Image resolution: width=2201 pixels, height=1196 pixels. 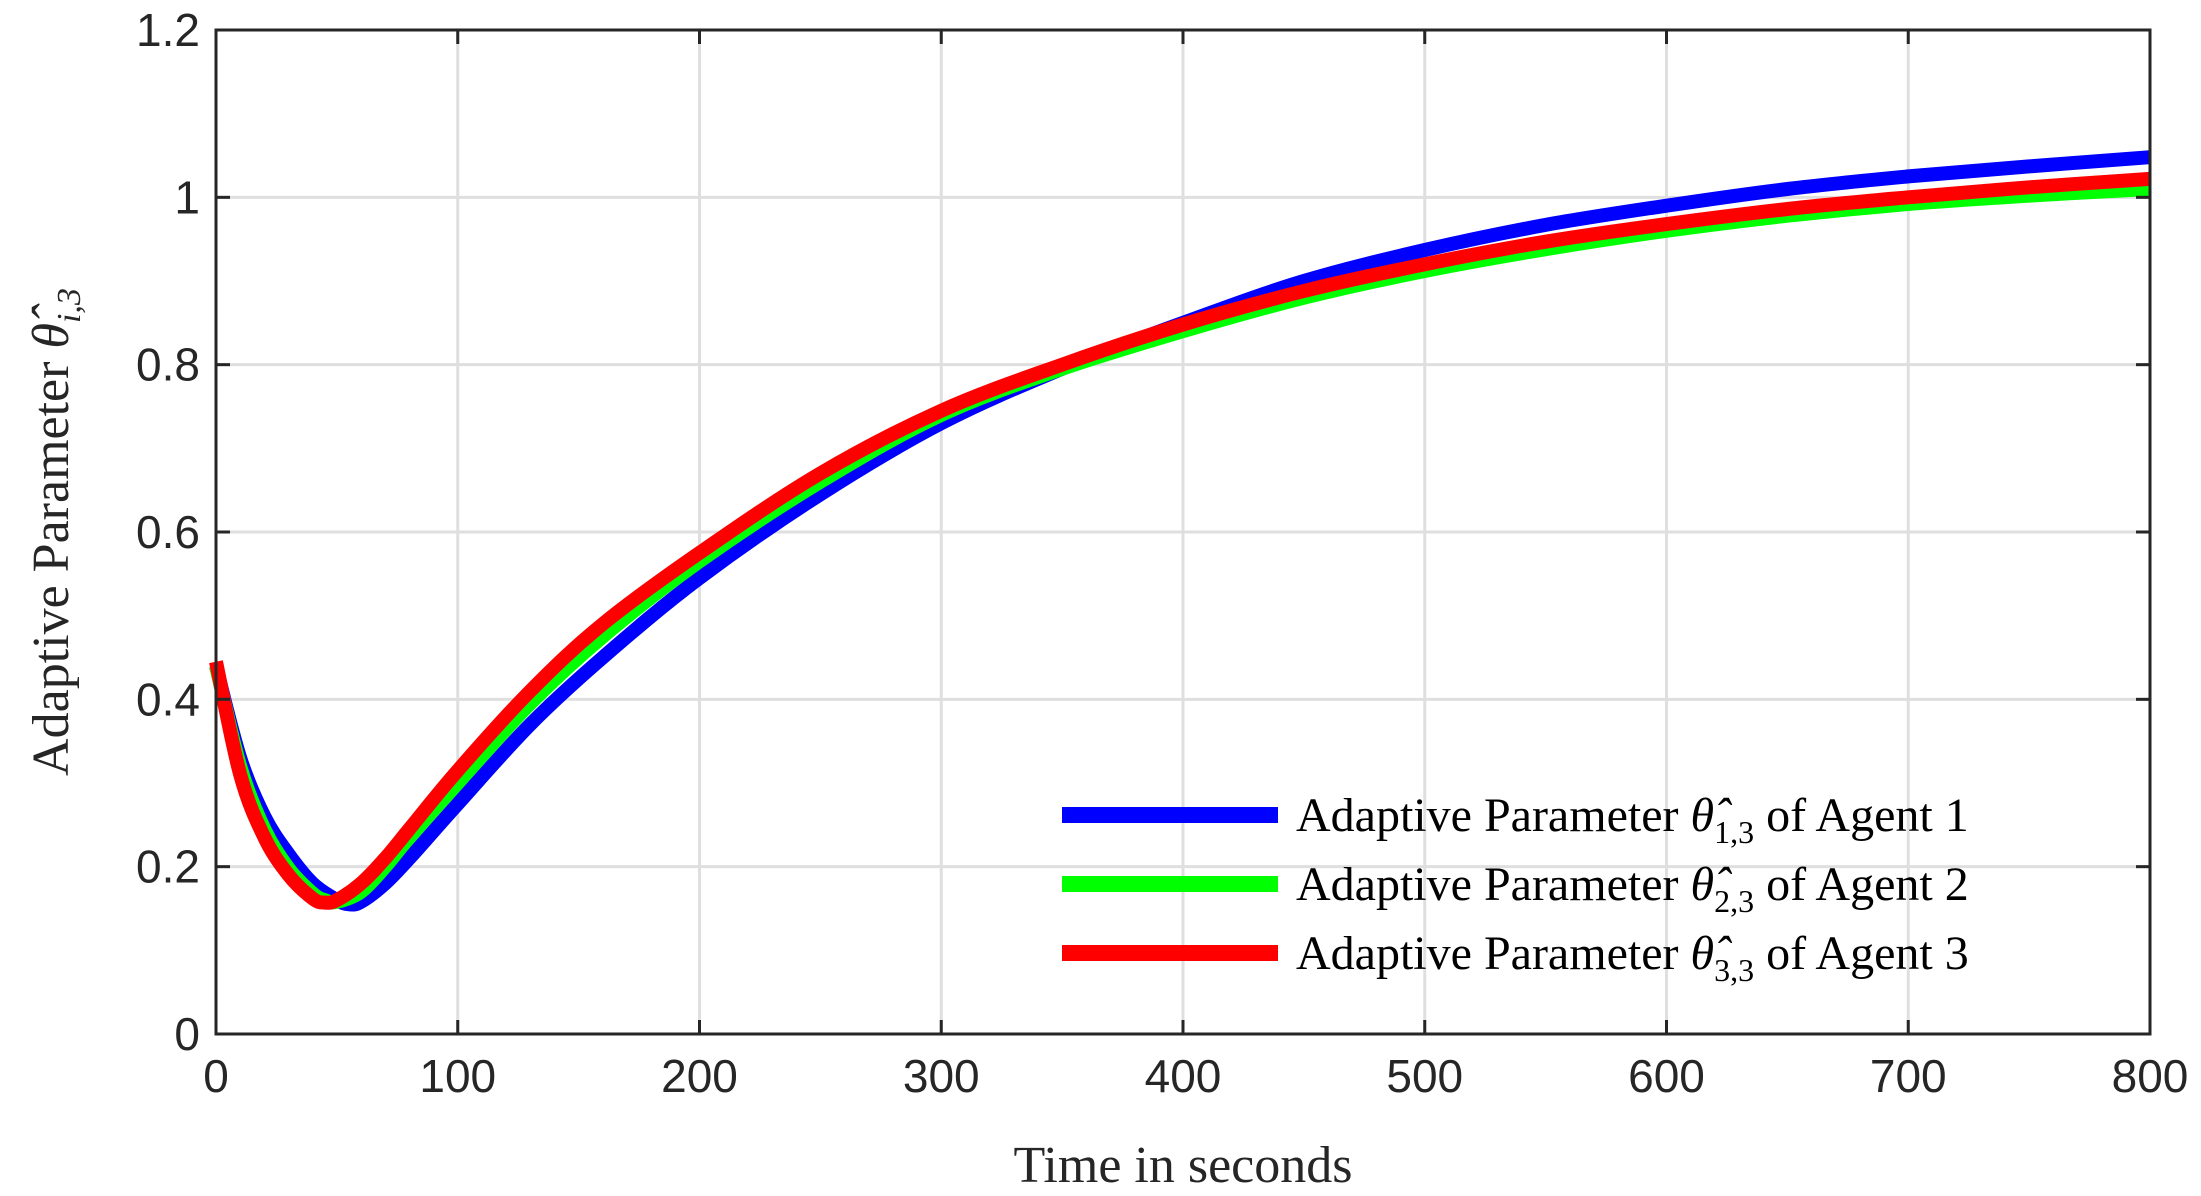 I want to click on y-tick-label: 1, so click(x=187, y=197).